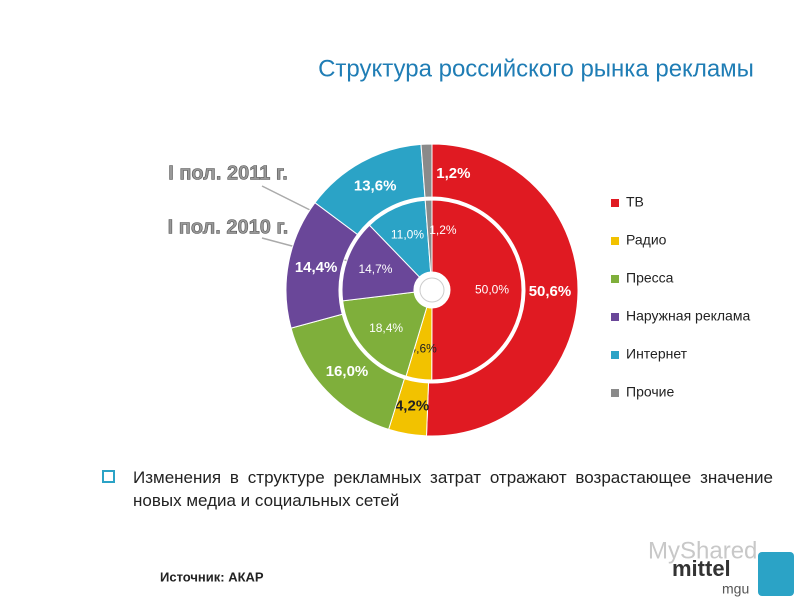 This screenshot has width=800, height=600. Describe the element at coordinates (536, 68) in the screenshot. I see `chart-title: Структура российского рынка рекламы` at that location.